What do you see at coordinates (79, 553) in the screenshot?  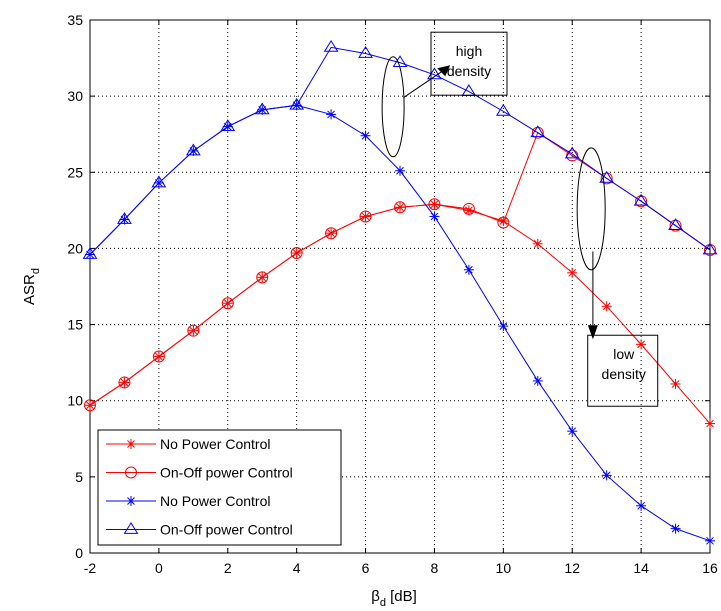 I see `y-tick-label: 0` at bounding box center [79, 553].